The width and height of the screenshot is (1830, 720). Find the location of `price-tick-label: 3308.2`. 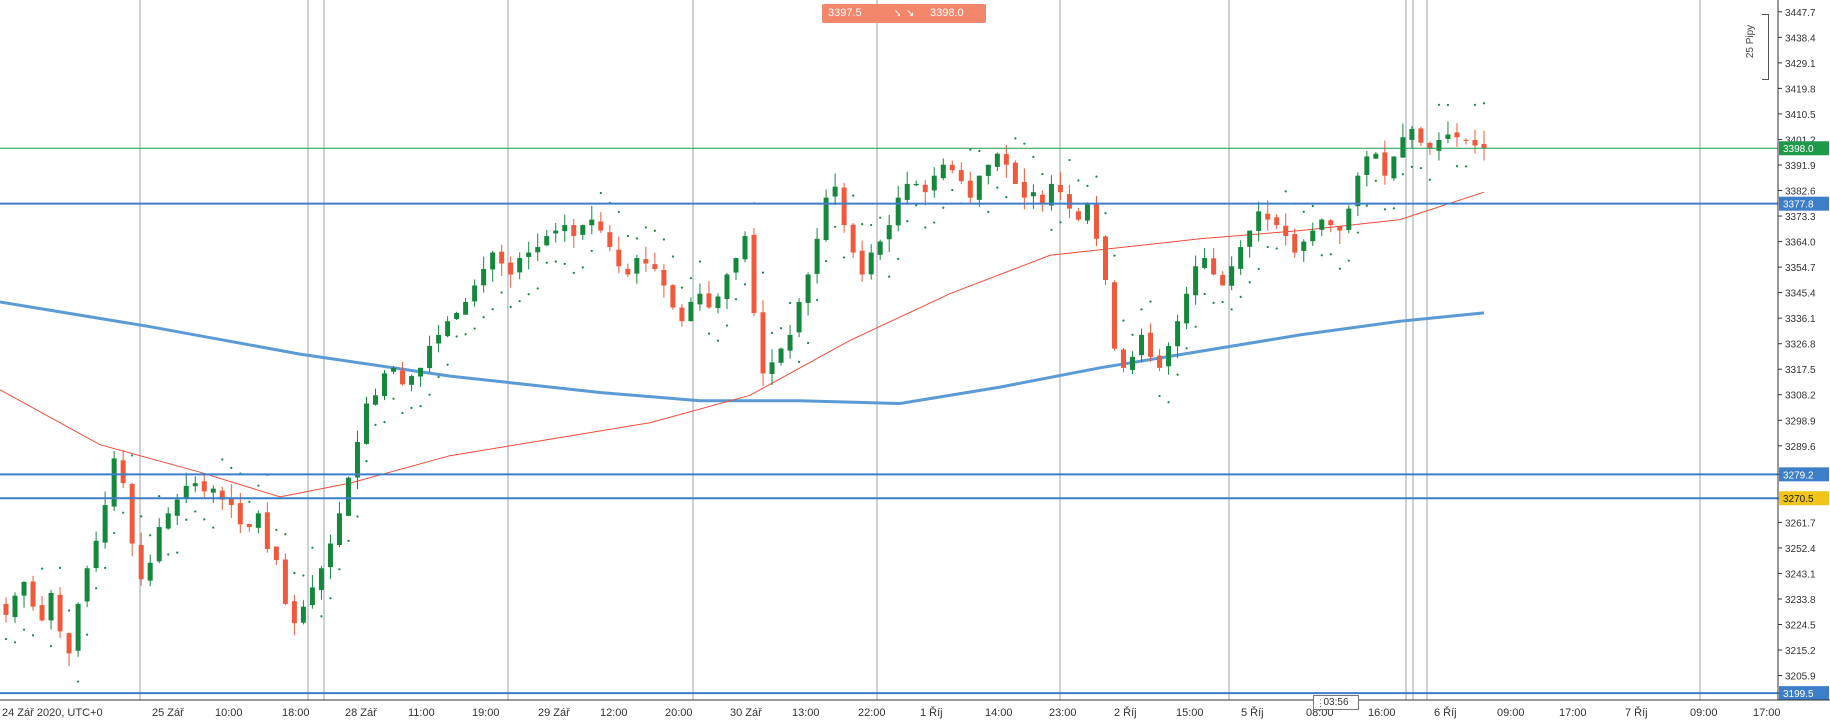

price-tick-label: 3308.2 is located at coordinates (1800, 396).